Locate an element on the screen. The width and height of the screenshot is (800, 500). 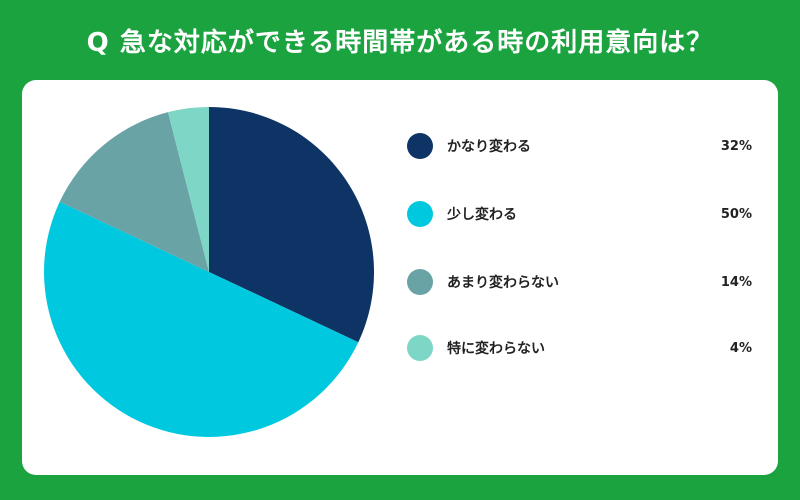
legend-item-sukoshi: 少し変わる 50% is located at coordinates (579, 214).